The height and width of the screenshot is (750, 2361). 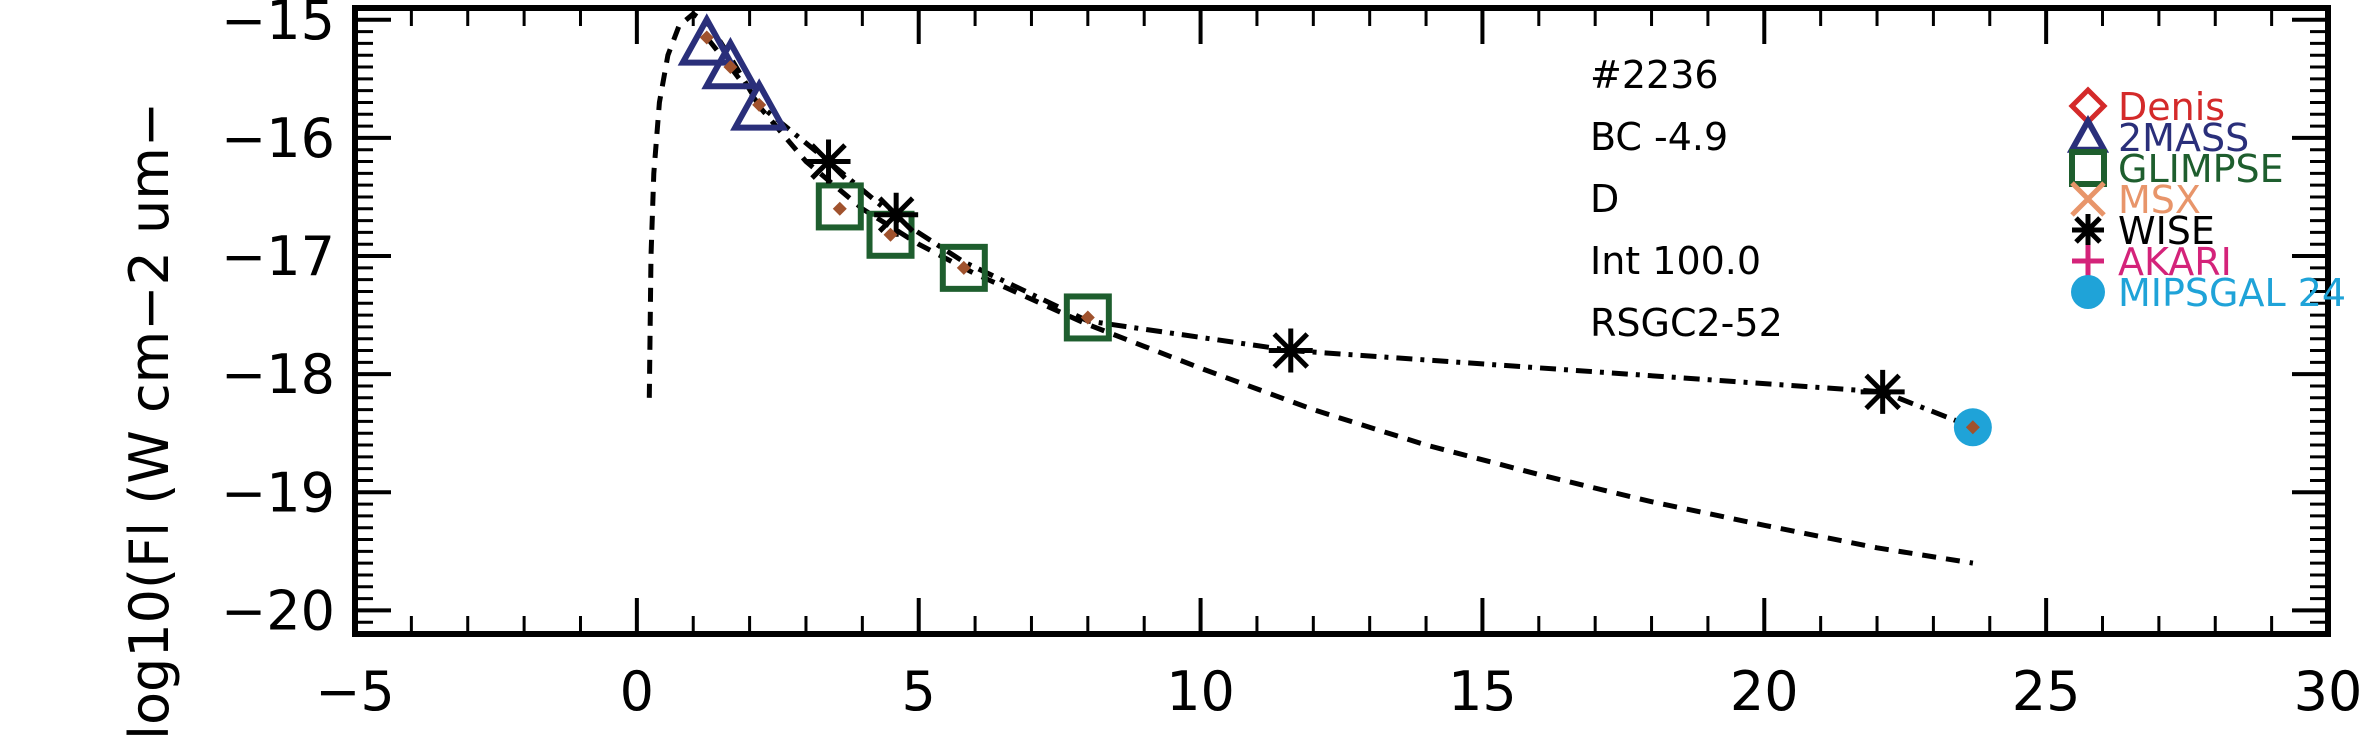 I want to click on legend-glimpse-label: GLIMPSE, so click(x=2201, y=169).